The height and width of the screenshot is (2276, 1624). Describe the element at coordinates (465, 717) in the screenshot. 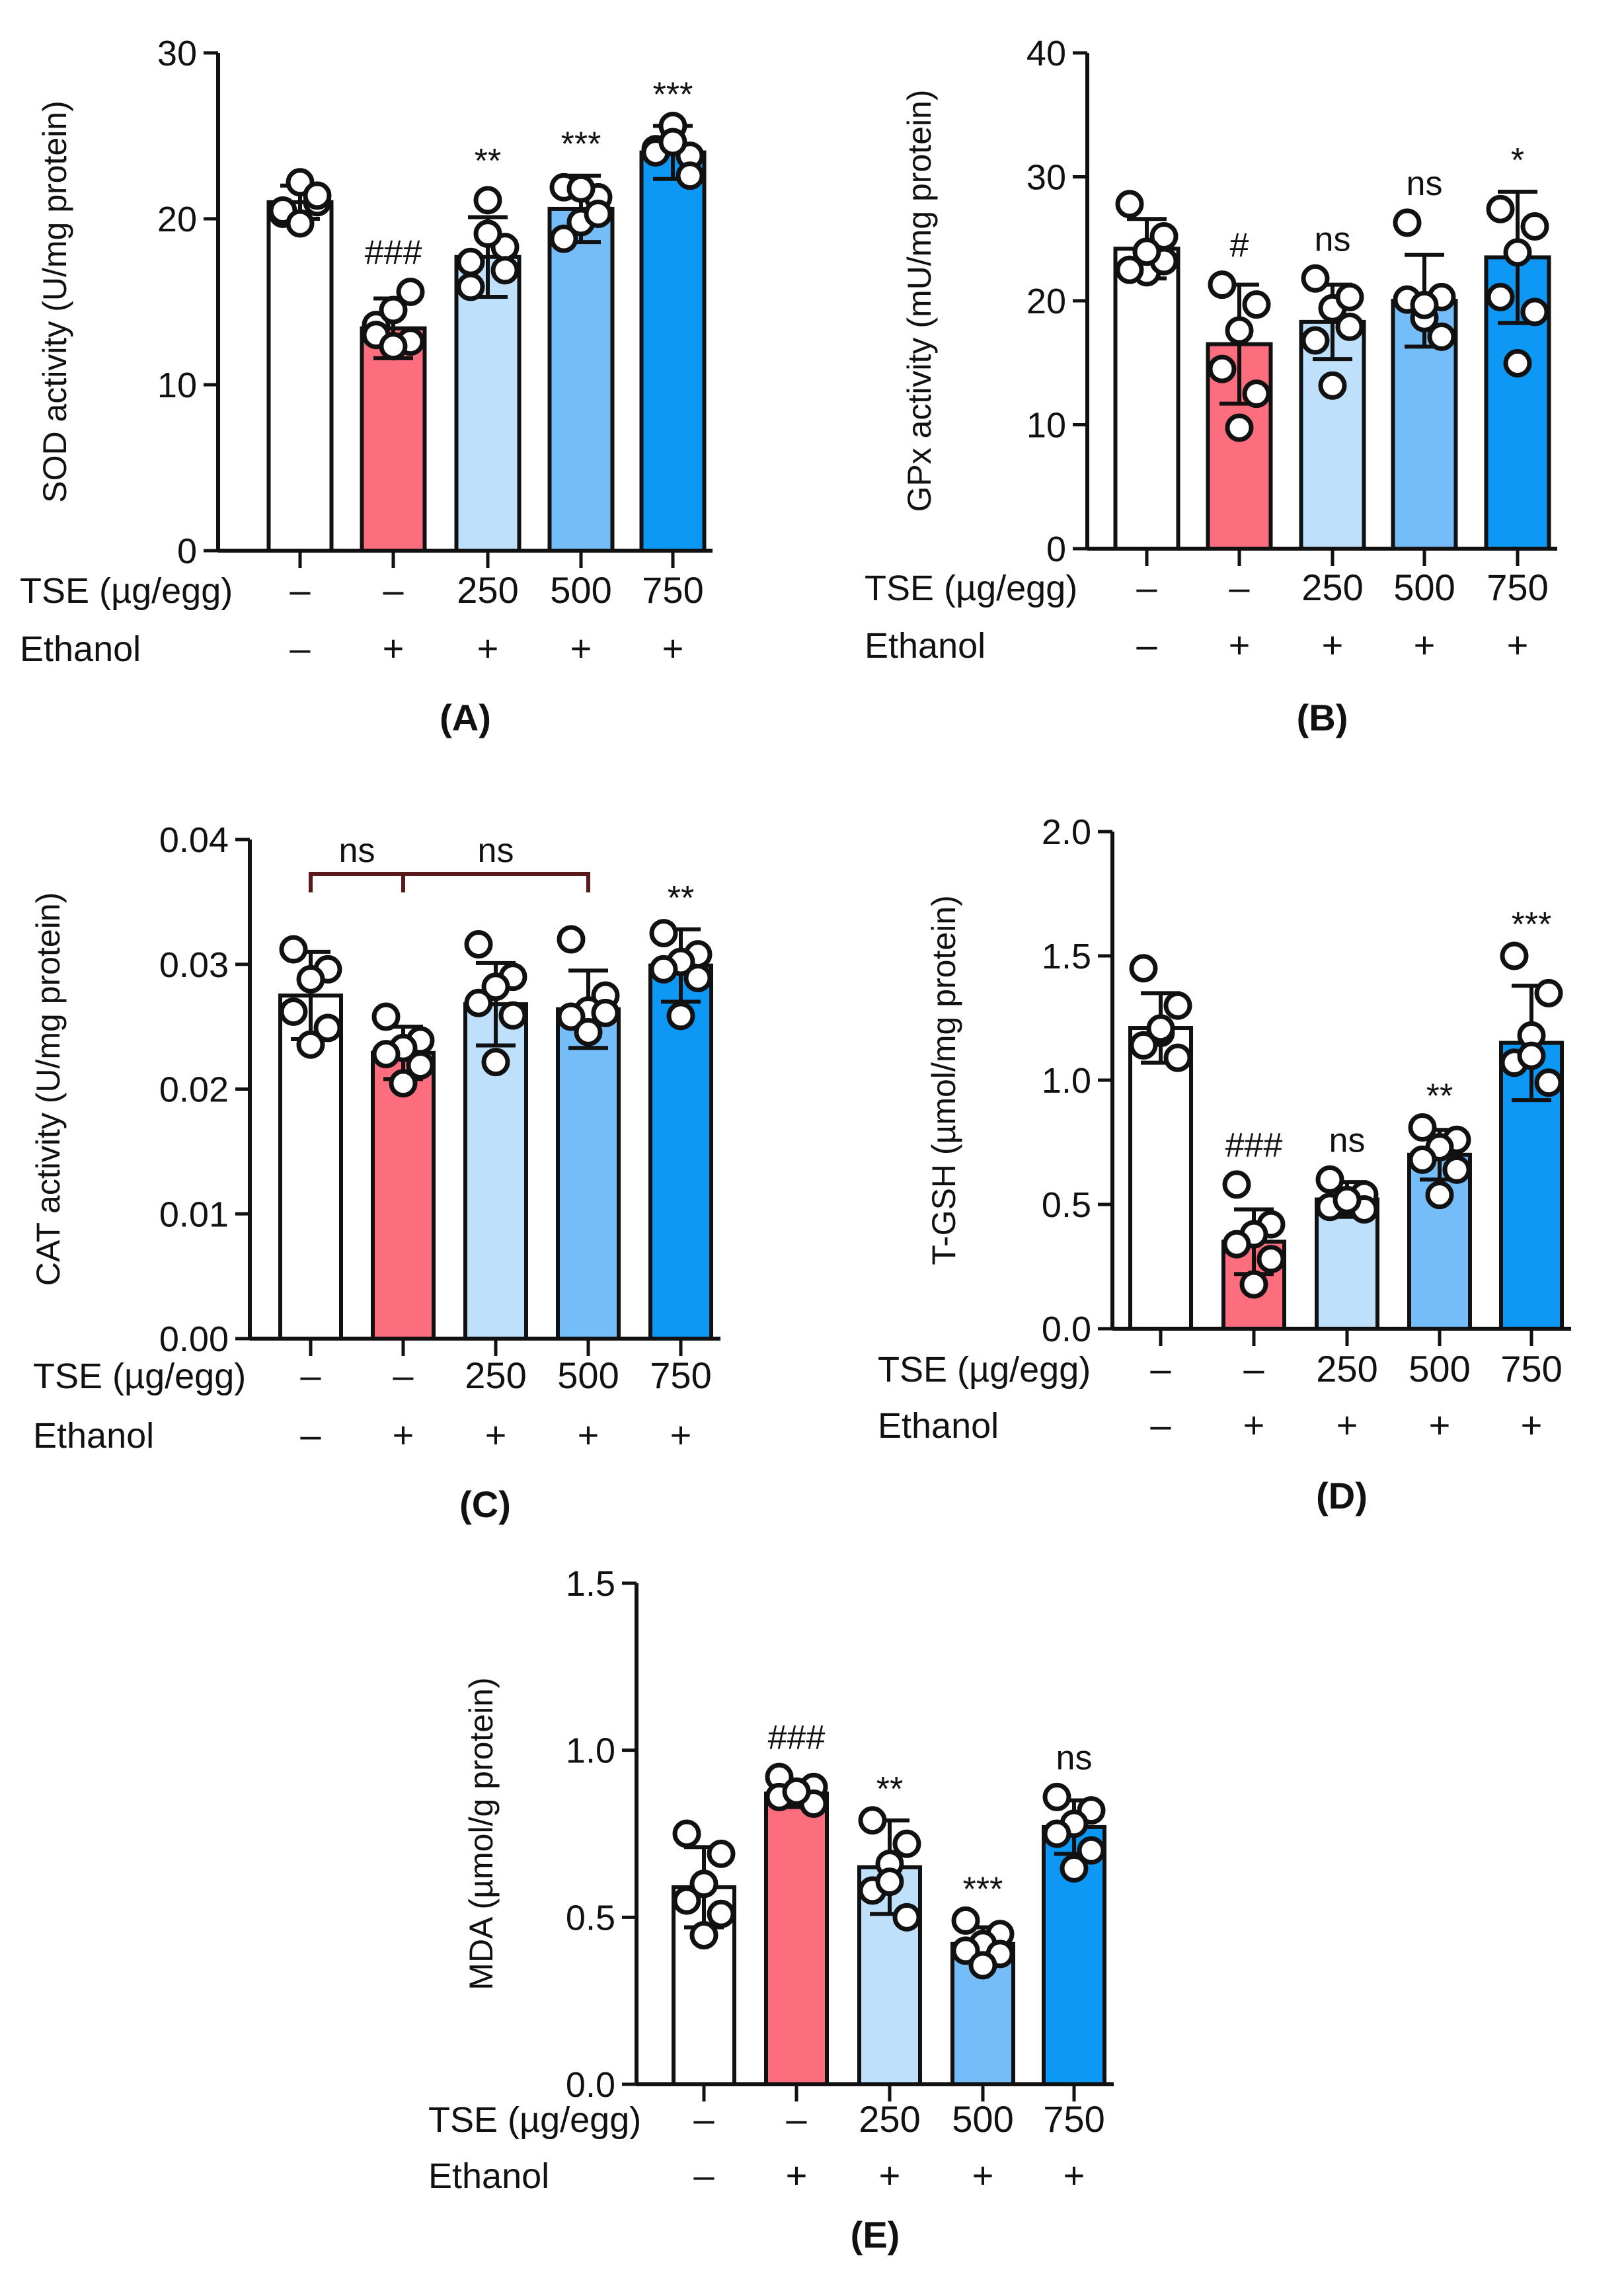

I see `panel-label: (A)` at that location.